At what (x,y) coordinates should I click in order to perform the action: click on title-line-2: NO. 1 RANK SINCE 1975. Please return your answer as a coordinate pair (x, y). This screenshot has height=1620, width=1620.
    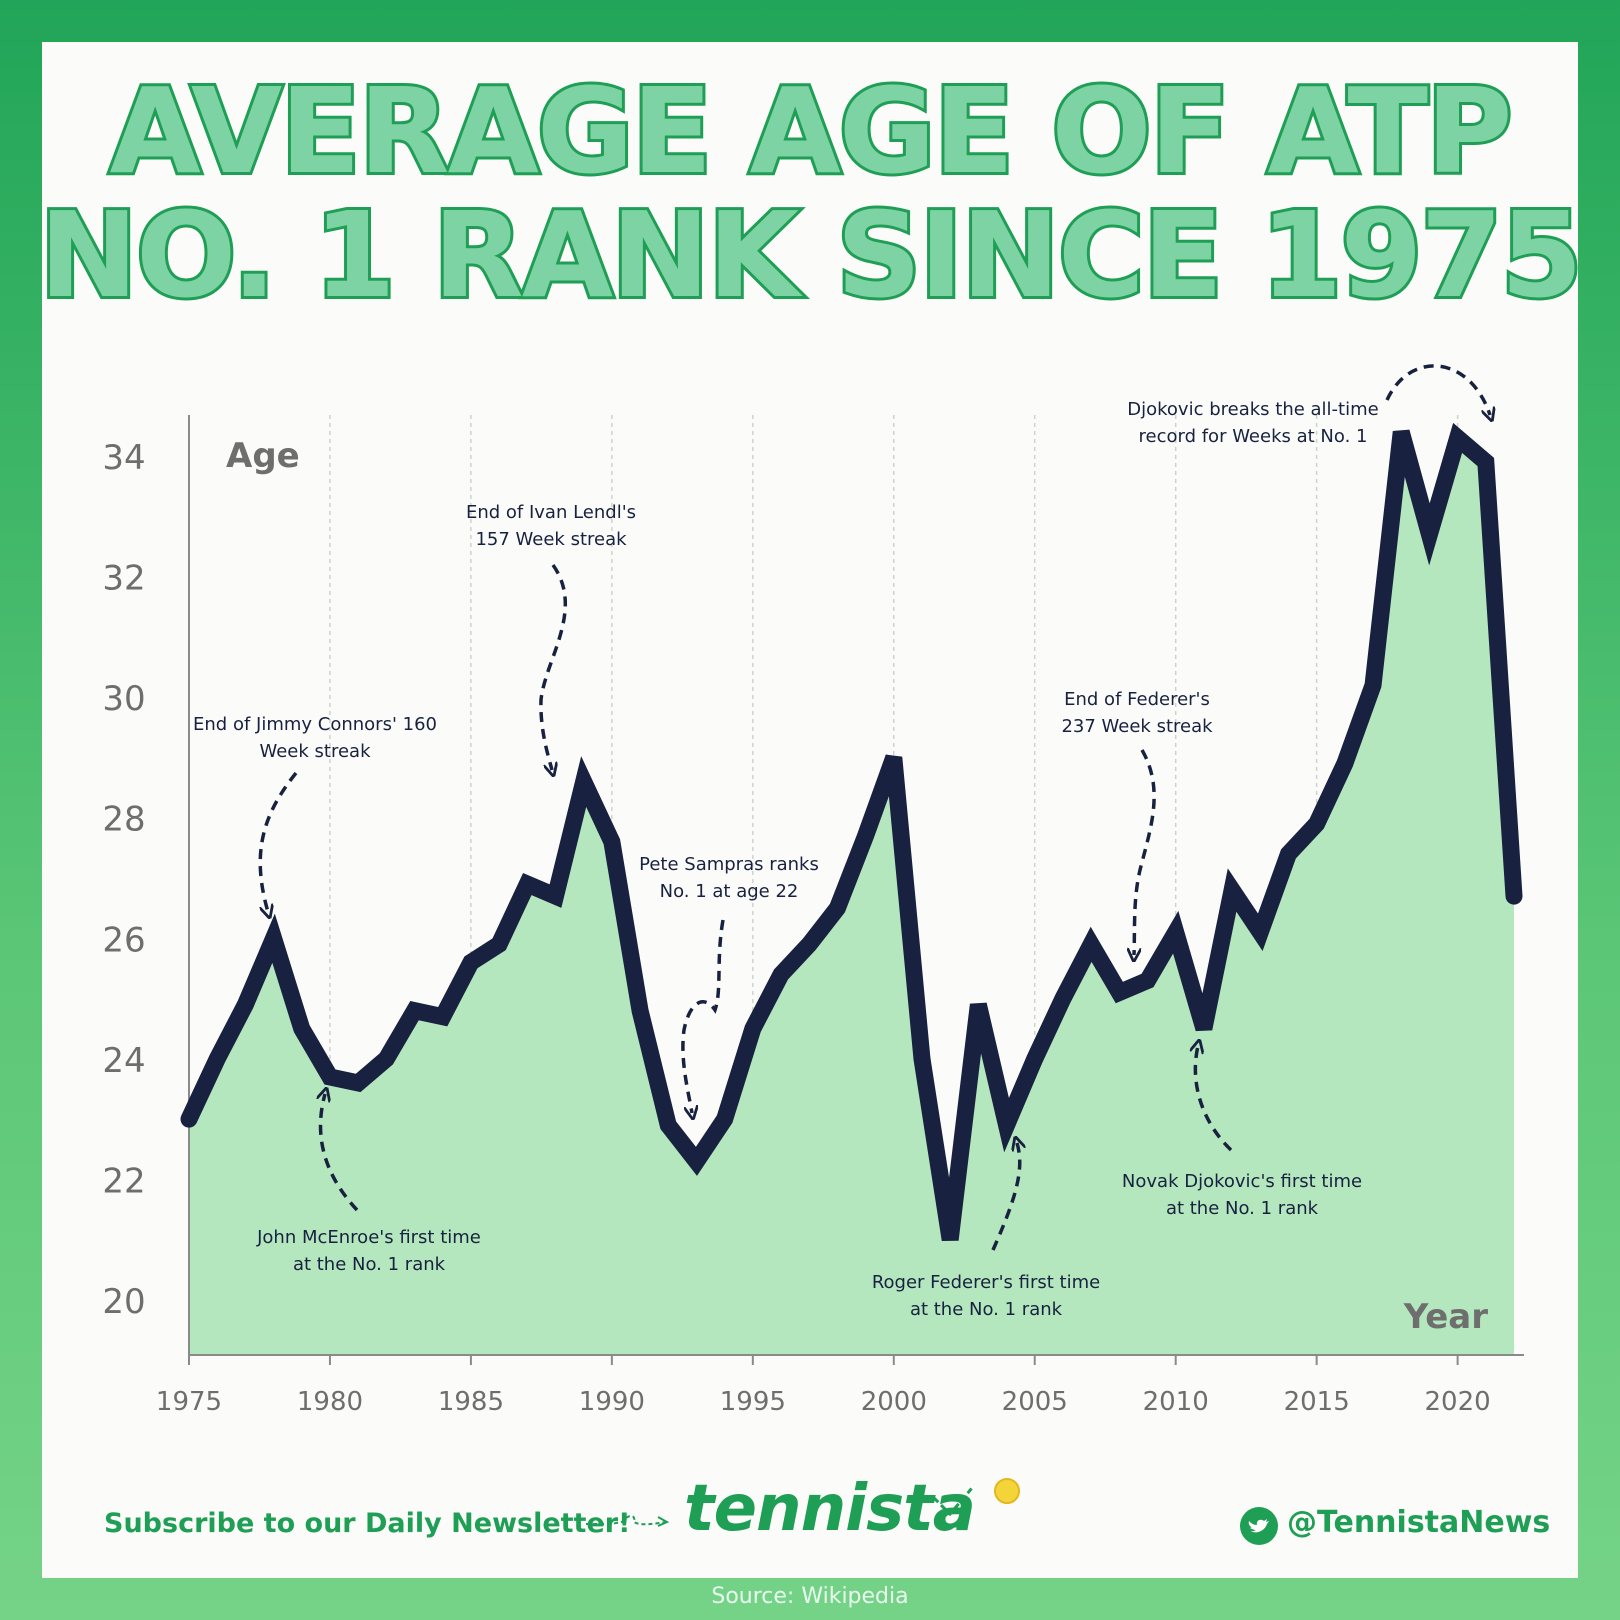
    Looking at the image, I should click on (810, 255).